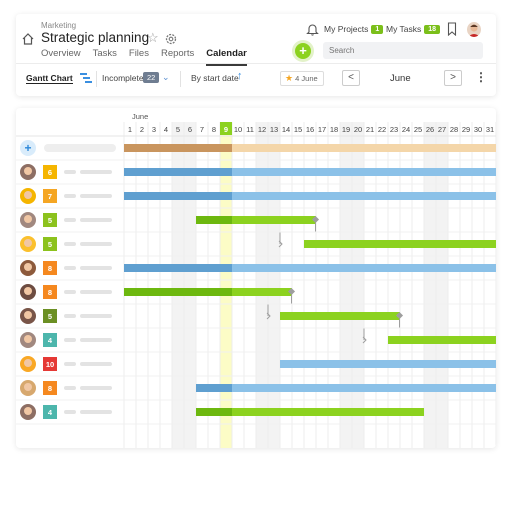 The height and width of the screenshot is (512, 512). I want to click on my-projects-count: 1, so click(377, 29).